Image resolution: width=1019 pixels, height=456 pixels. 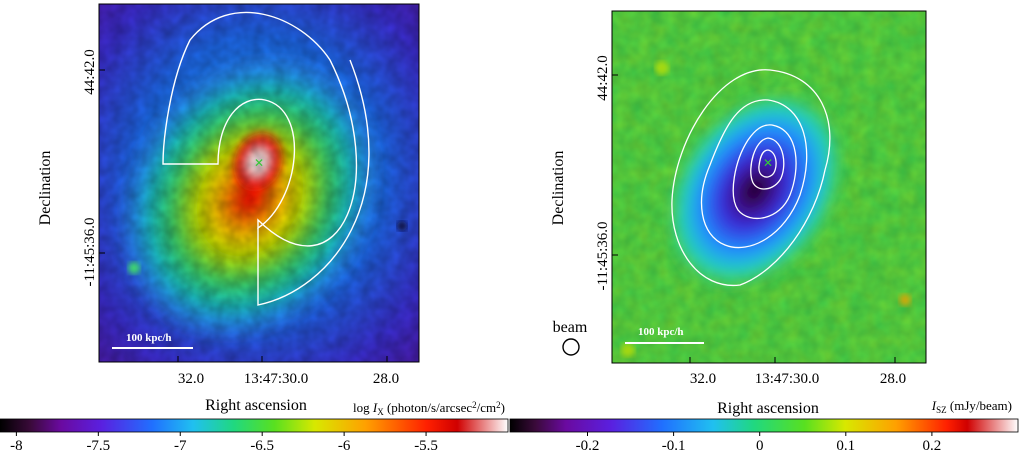 I want to click on cbar-x-tick-label: -8, so click(x=16, y=446).